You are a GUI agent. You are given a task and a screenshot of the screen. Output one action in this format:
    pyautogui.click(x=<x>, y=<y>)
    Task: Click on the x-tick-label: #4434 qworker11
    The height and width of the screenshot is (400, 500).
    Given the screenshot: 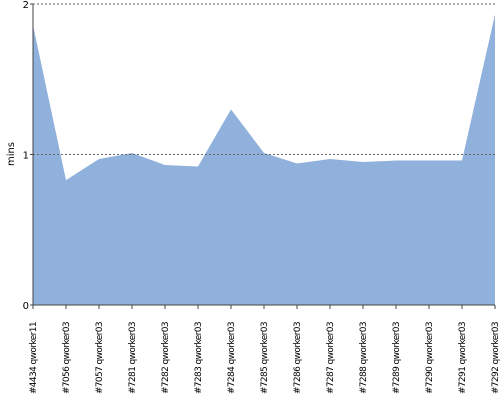 What is the action you would take?
    pyautogui.click(x=34, y=358)
    